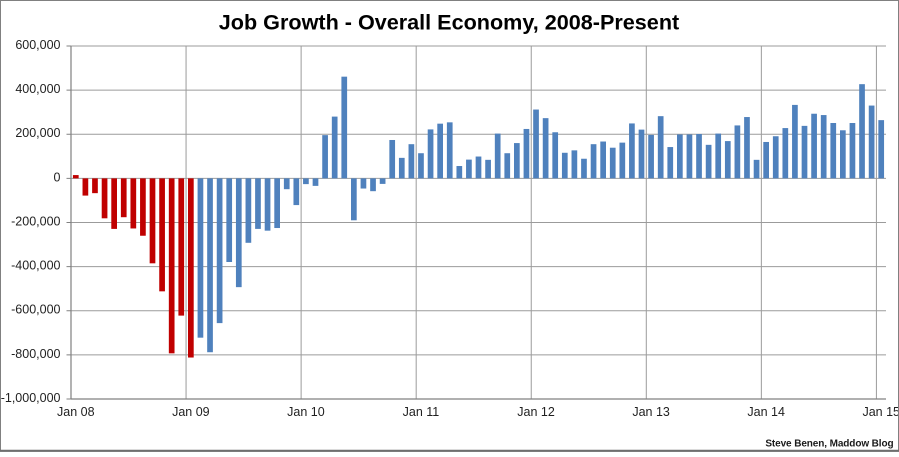 The width and height of the screenshot is (899, 457). I want to click on svg-text: -600,000, so click(35, 310).